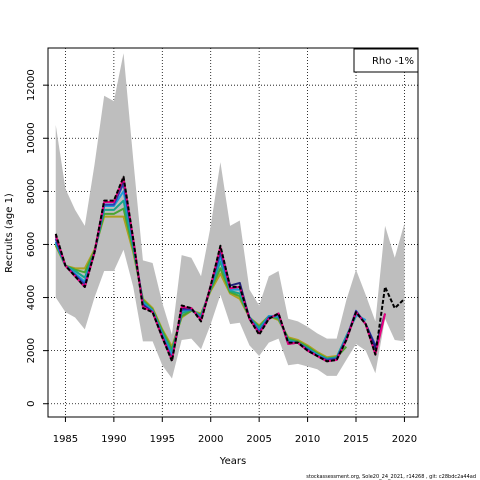 The image size is (480, 480). Describe the element at coordinates (307, 439) in the screenshot. I see `x-tick-label-2010: 2010` at that location.